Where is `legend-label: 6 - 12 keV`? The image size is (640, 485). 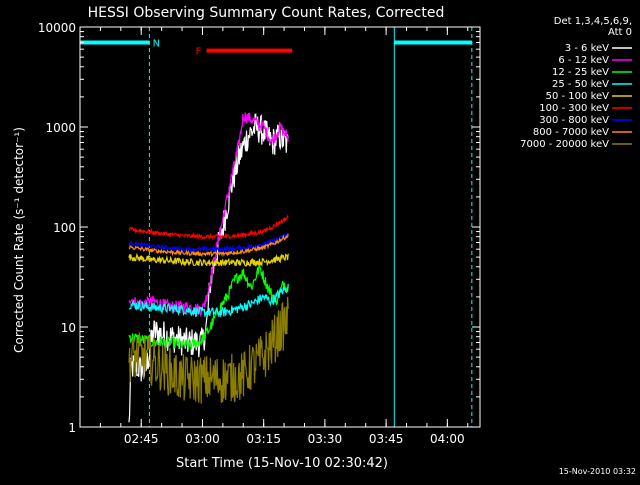 legend-label: 6 - 12 keV is located at coordinates (583, 60).